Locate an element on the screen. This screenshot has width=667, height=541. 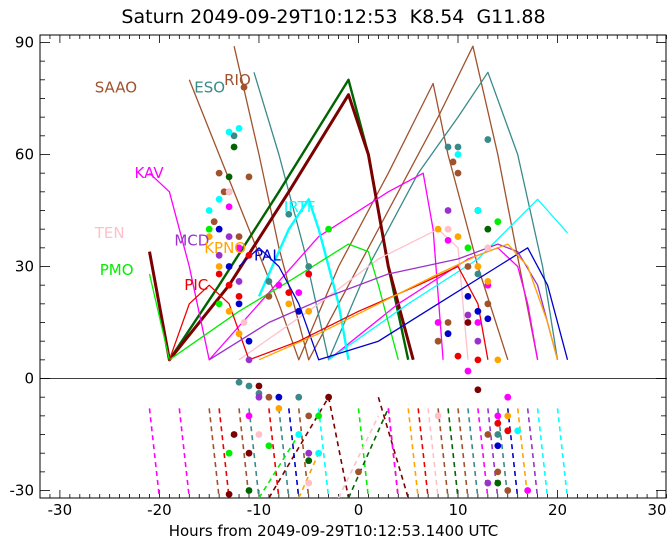
observatory-label-kpno: KPNO is located at coordinates (225, 248).